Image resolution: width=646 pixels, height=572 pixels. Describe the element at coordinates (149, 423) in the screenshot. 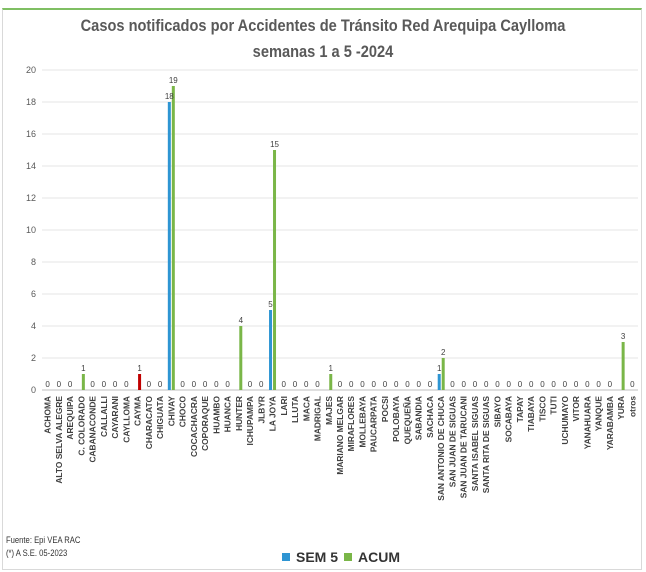

I see `x-category-label: CHARACATO` at that location.